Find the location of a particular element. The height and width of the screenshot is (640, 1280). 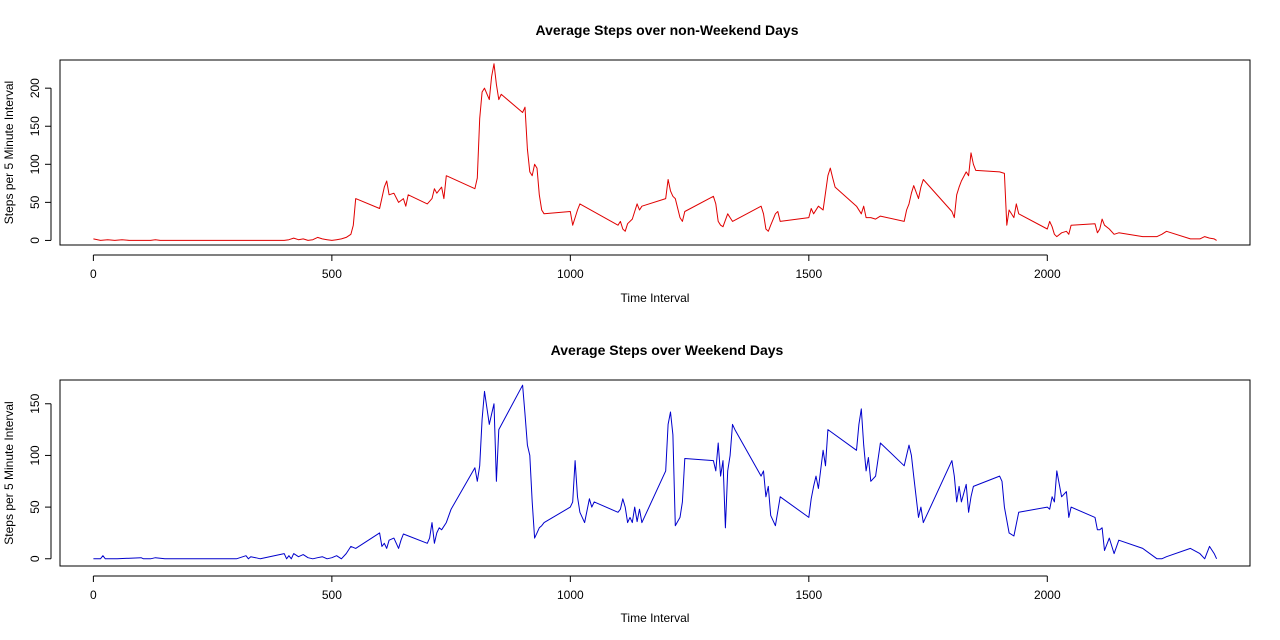

chart-title: Average Steps over Weekend Days is located at coordinates (667, 350).